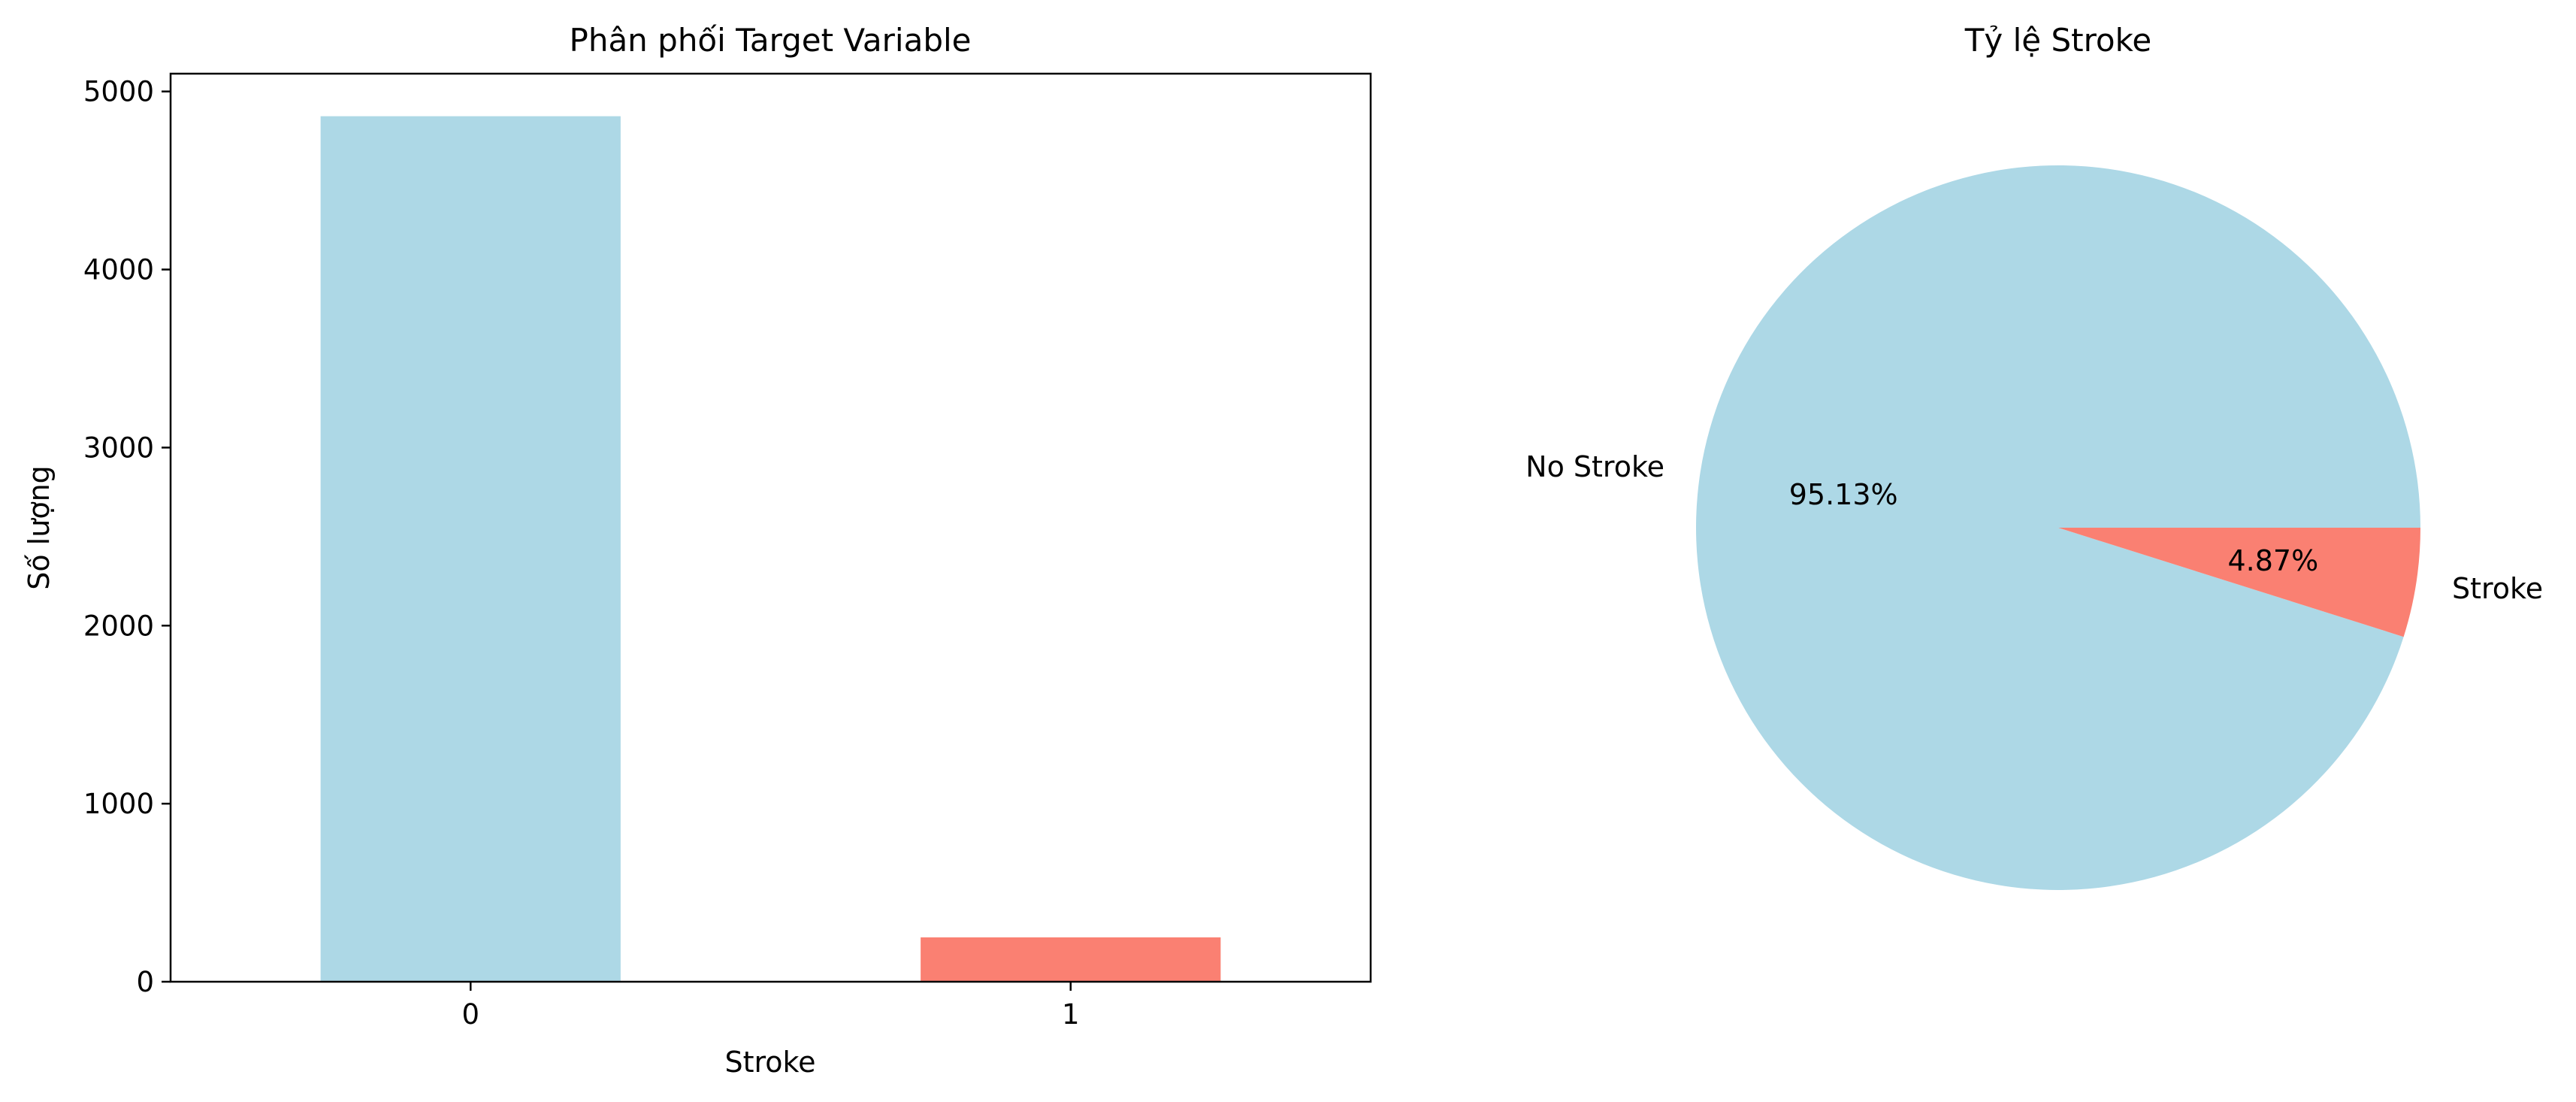  Describe the element at coordinates (1071, 1014) in the screenshot. I see `x-tick-label: 1` at that location.